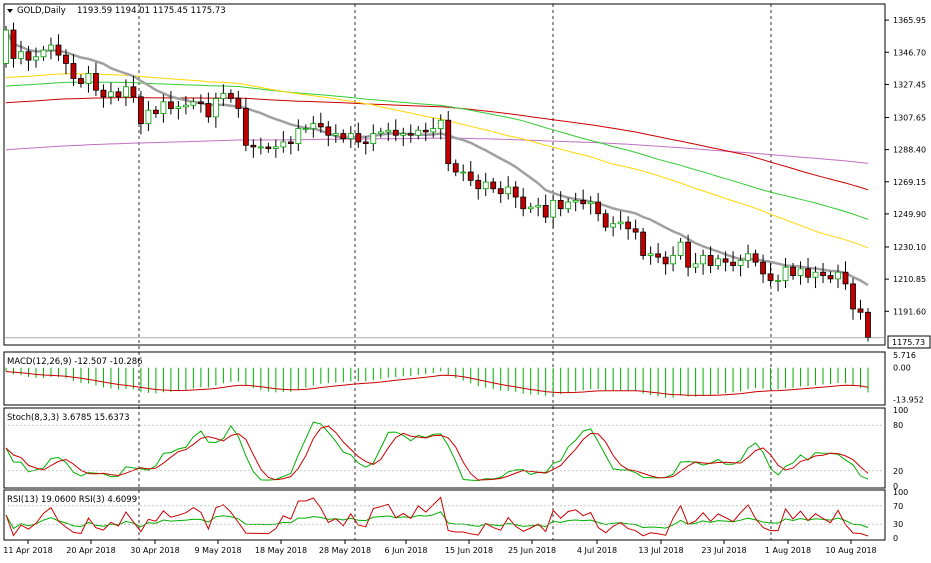  What do you see at coordinates (437, 520) in the screenshot?
I see `rsi13-line` at bounding box center [437, 520].